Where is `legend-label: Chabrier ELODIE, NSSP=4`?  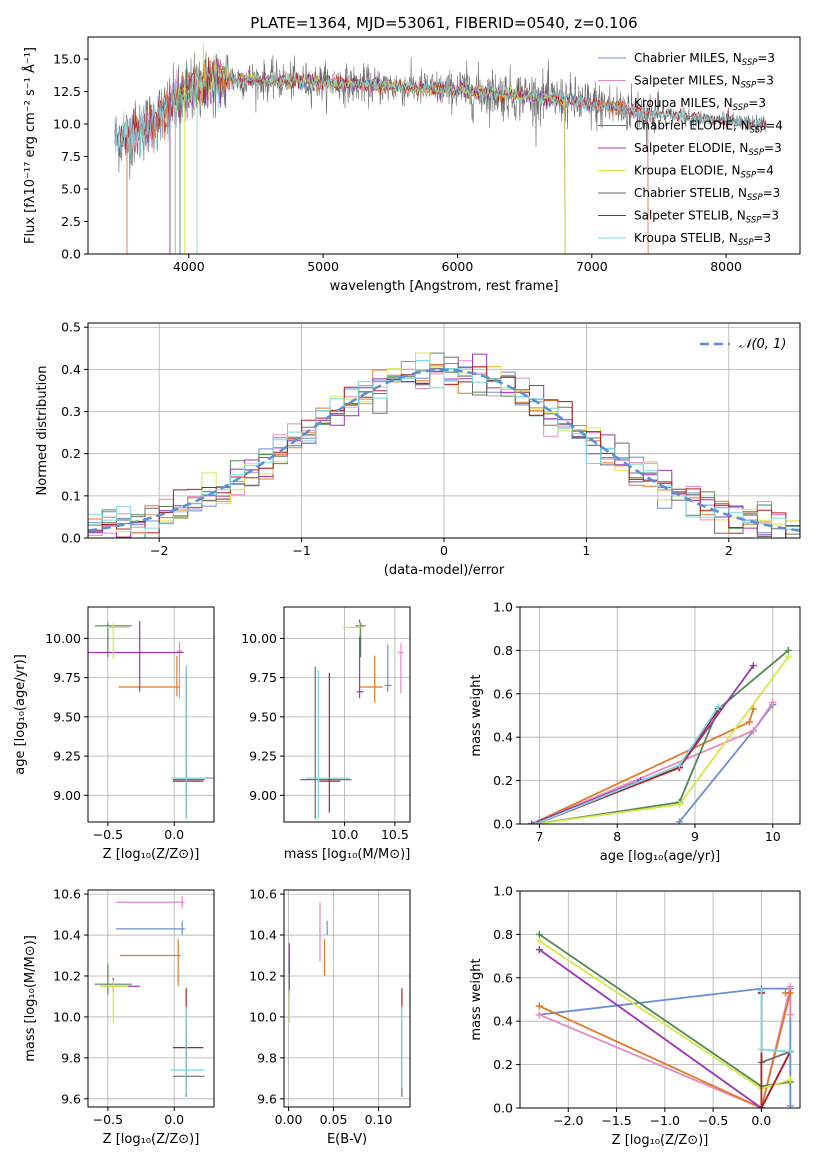 legend-label: Chabrier ELODIE, NSSP=4 is located at coordinates (708, 127).